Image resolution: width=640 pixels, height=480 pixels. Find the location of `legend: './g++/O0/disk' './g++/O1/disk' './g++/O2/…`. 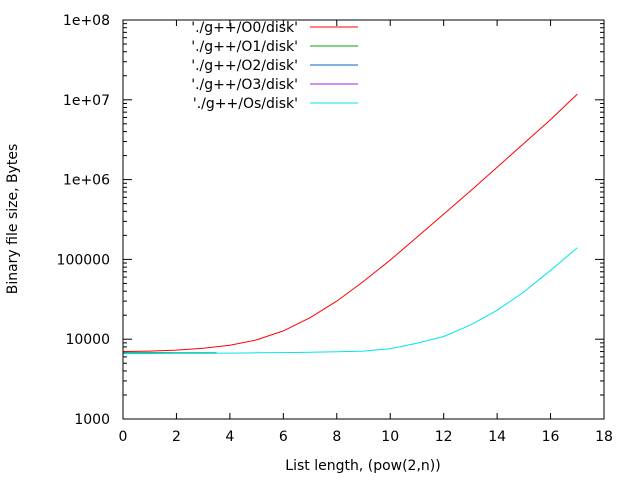

legend: './g++/O0/disk' './g++/O1/disk' './g++/O2/… is located at coordinates (274, 66).